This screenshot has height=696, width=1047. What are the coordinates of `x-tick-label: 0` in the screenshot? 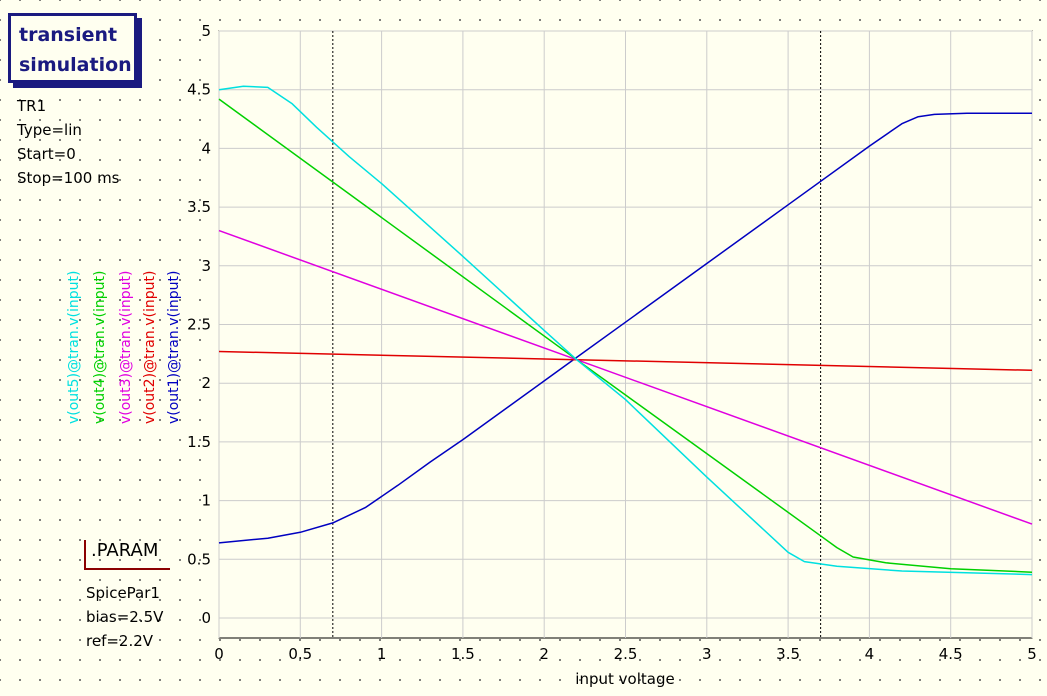 It's located at (219, 654).